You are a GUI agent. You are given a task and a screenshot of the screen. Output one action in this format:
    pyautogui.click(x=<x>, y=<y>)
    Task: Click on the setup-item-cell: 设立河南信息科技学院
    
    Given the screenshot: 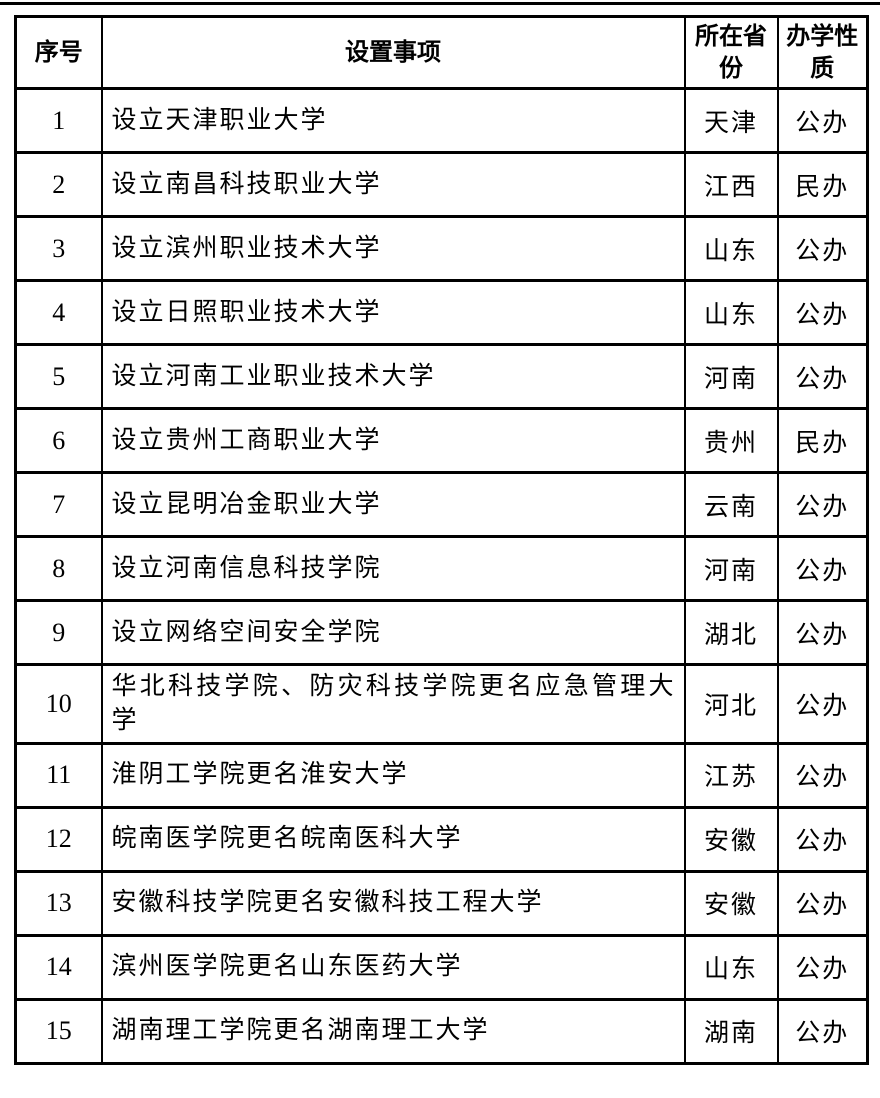 What is the action you would take?
    pyautogui.click(x=393, y=568)
    